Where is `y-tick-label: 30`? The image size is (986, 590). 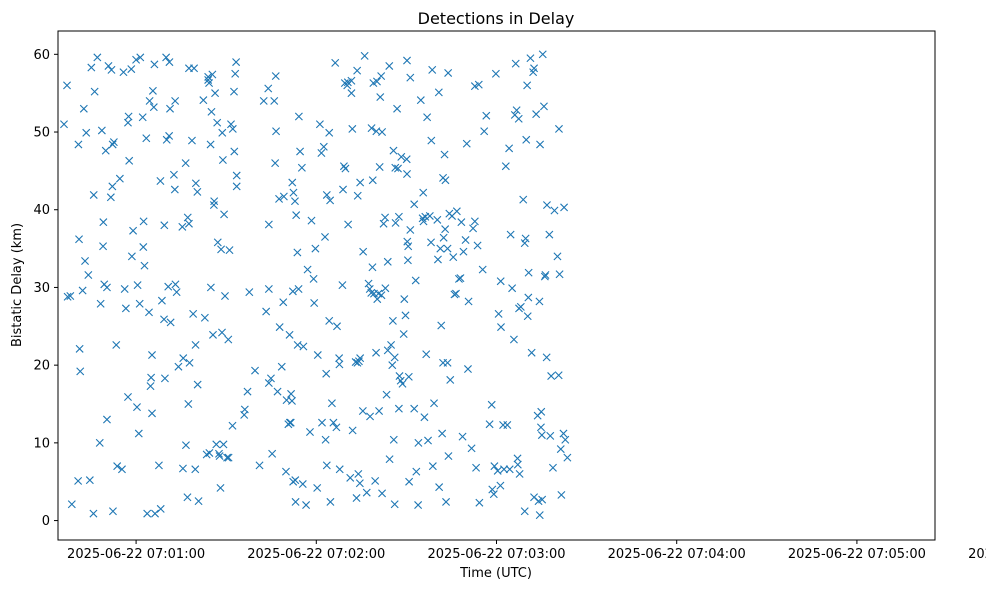
y-tick-label: 30 is located at coordinates (41, 288).